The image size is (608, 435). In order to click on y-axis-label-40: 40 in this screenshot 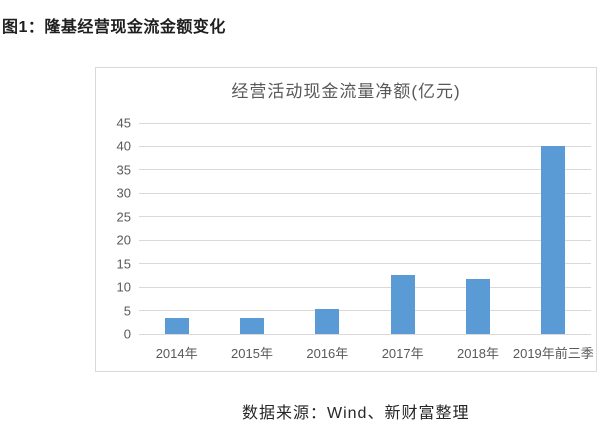, I will do `click(123, 146)`.